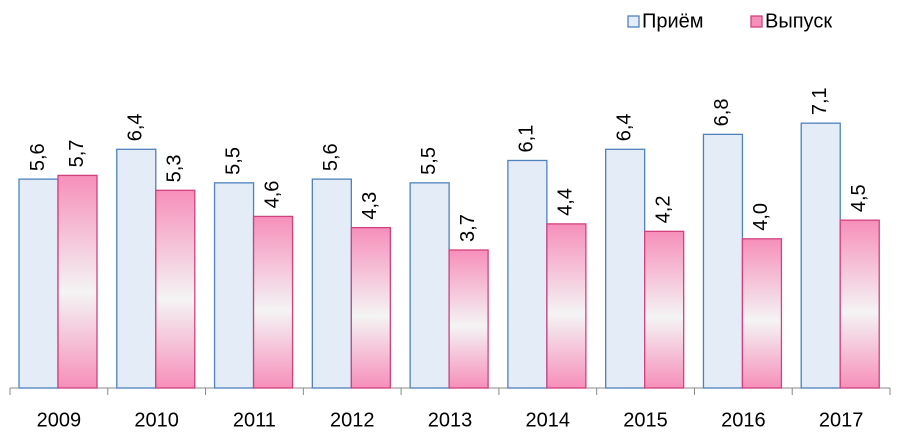  I want to click on x-tick-label: 2013, so click(450, 420).